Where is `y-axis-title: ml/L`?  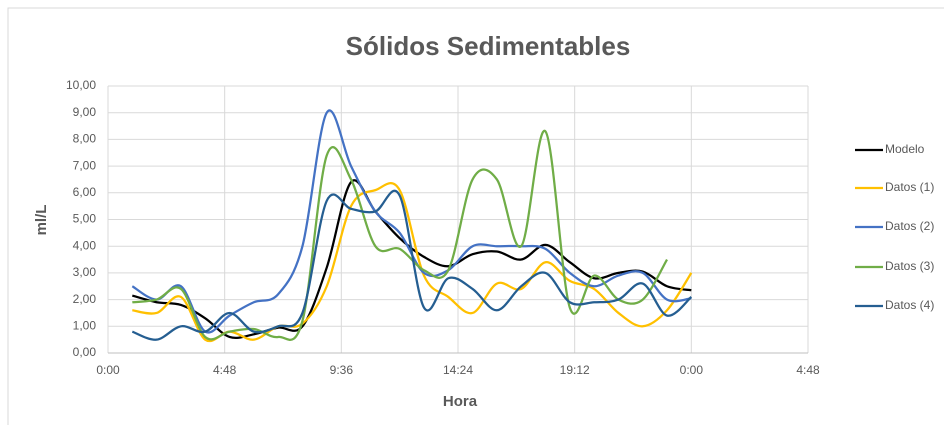 y-axis-title: ml/L is located at coordinates (41, 220).